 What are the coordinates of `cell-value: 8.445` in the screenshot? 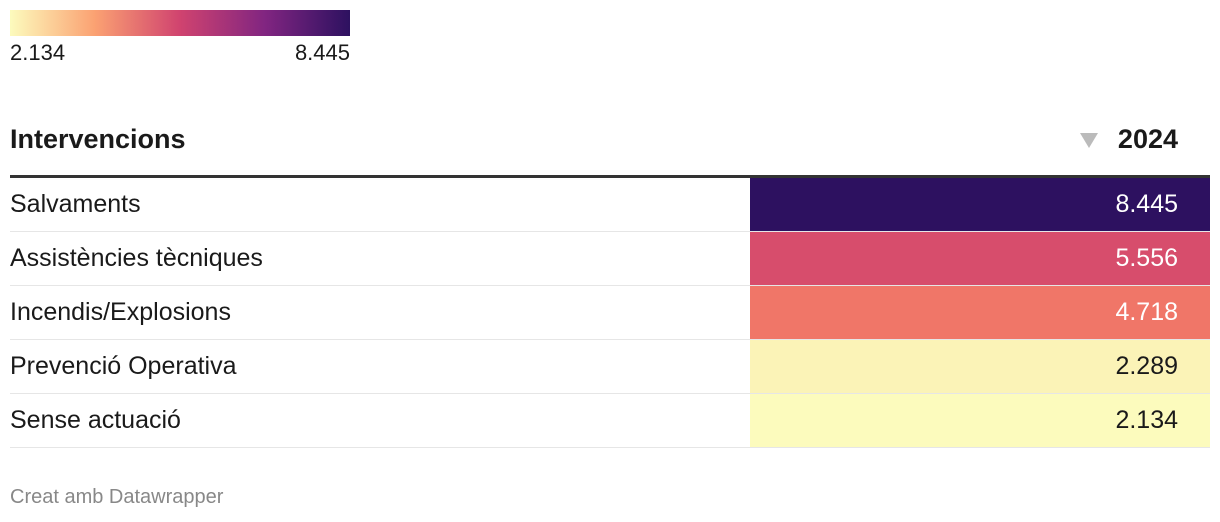 It's located at (1146, 204).